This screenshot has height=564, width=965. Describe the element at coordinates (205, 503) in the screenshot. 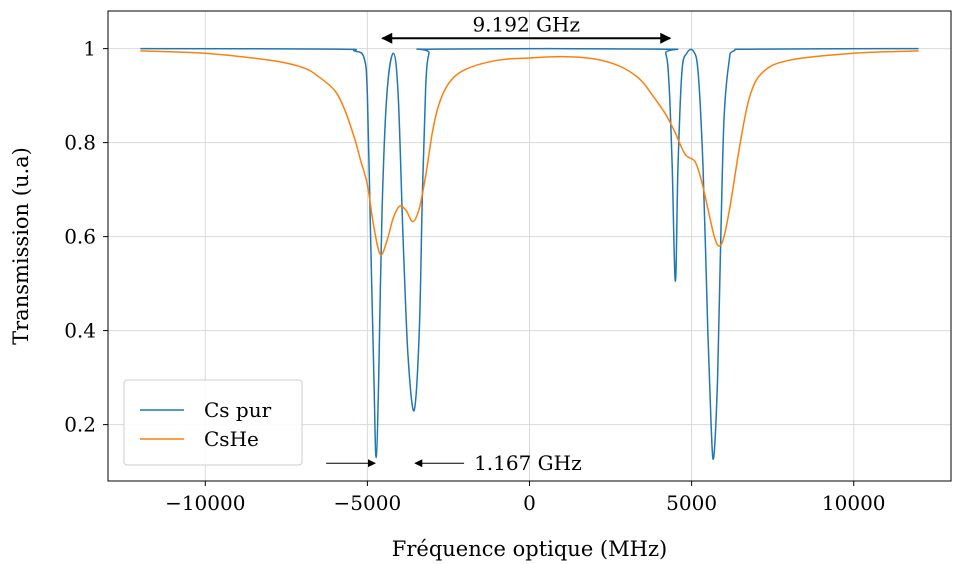

I see `x-tick-label: −10000` at that location.